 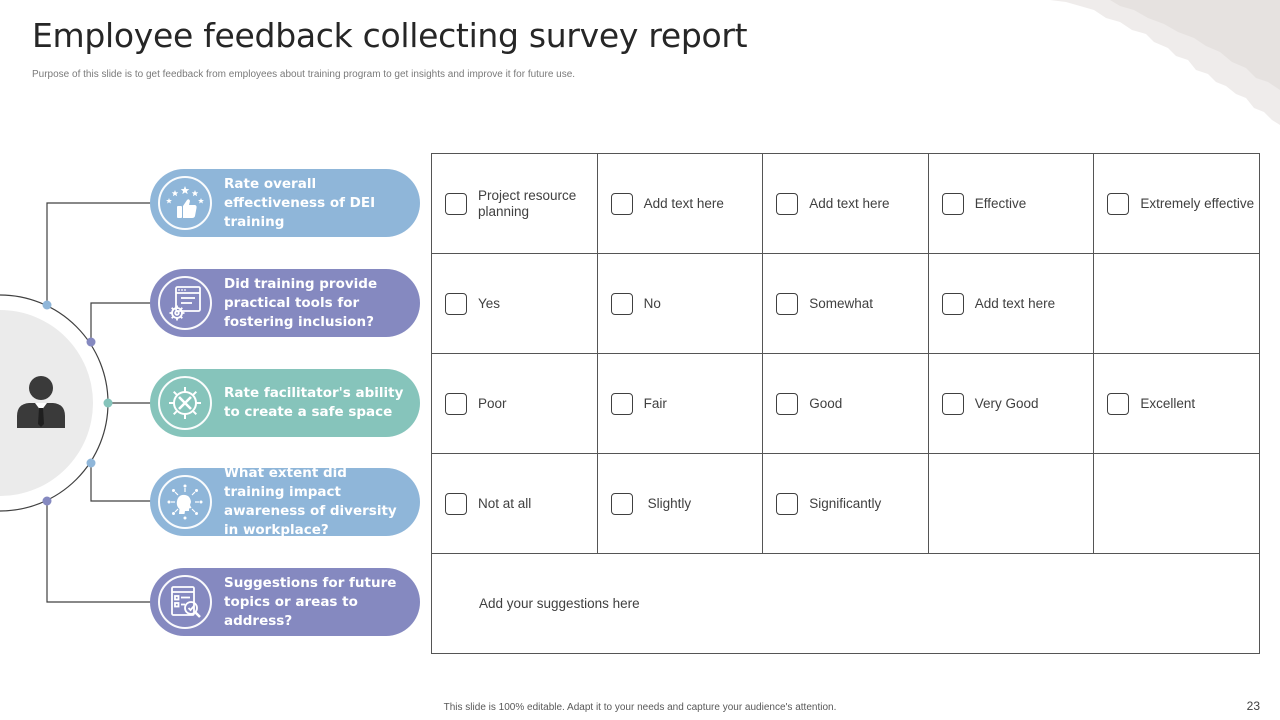 I want to click on torn-paper-decoration, so click(x=1165, y=62).